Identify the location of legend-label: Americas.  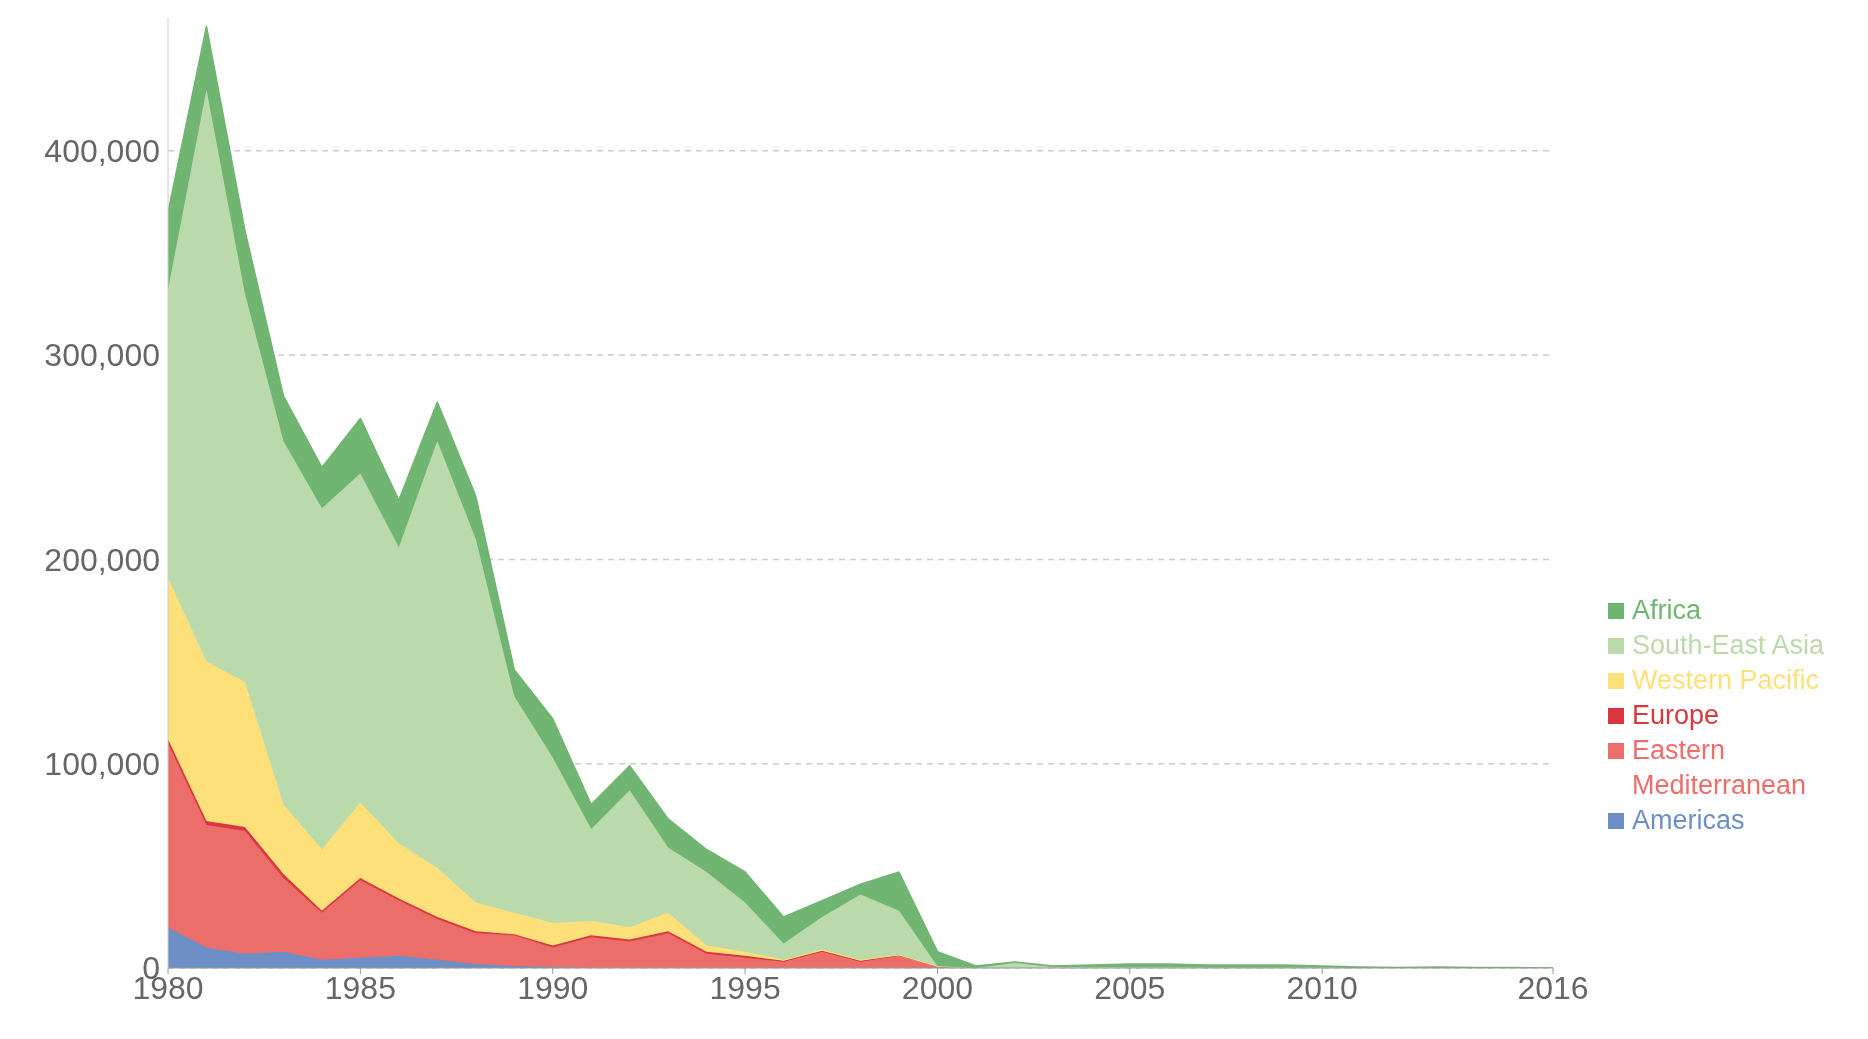
(1689, 820).